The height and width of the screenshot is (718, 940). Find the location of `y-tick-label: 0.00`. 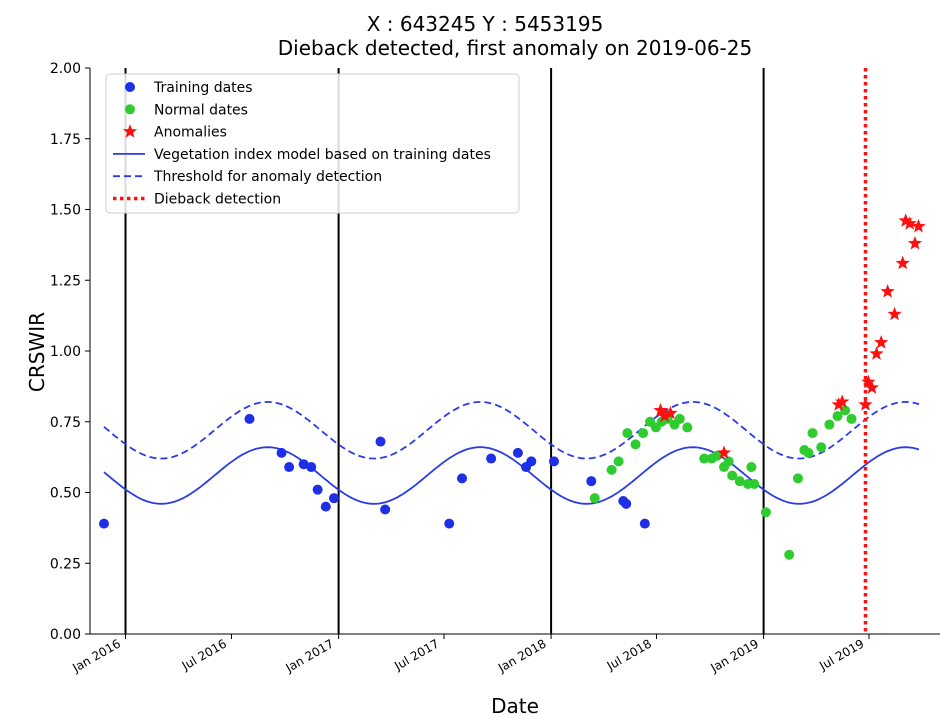

y-tick-label: 0.00 is located at coordinates (65, 635).